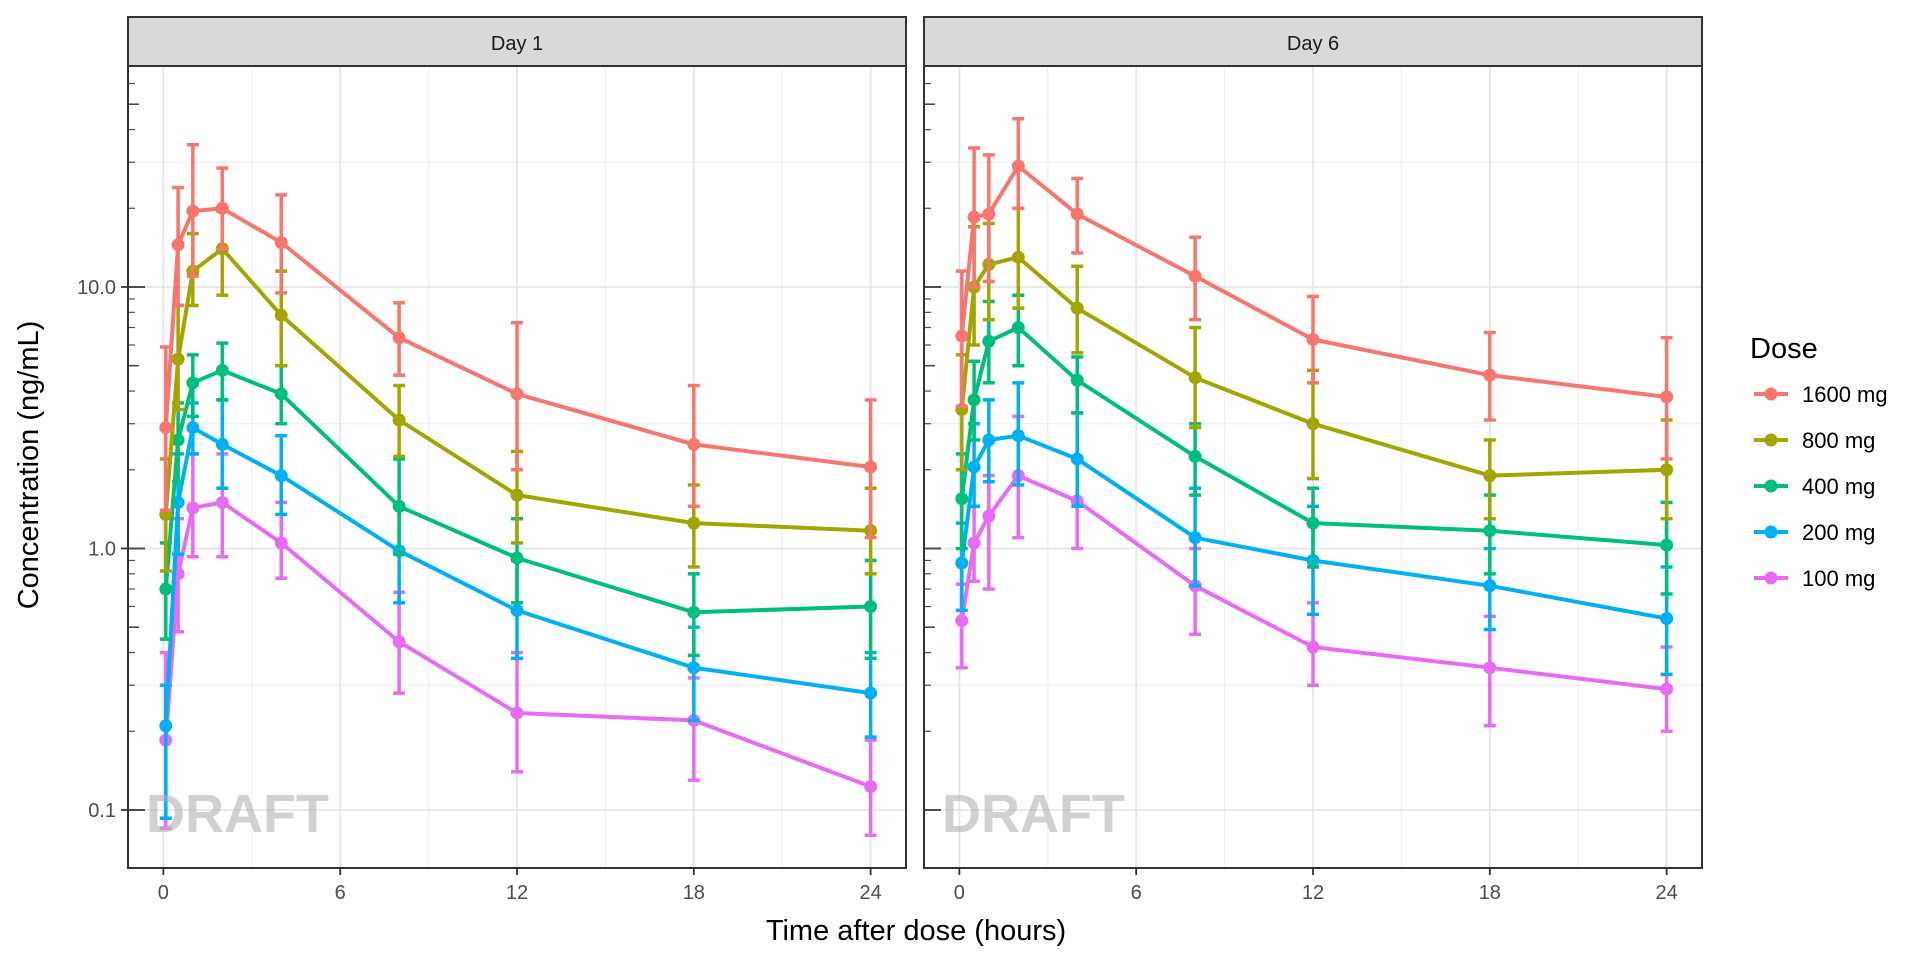 This screenshot has width=1920, height=960. I want to click on x-tick-label: 18, so click(1490, 893).